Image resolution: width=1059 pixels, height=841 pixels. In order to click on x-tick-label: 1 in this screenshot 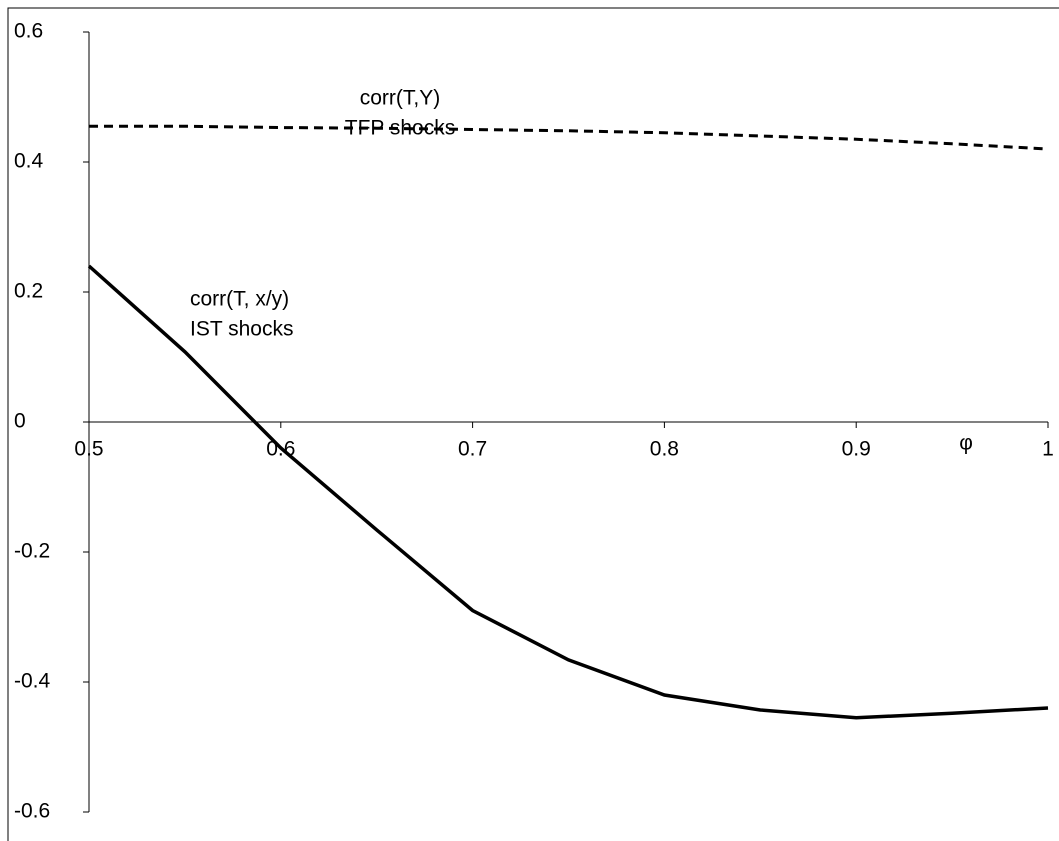, I will do `click(1048, 449)`.